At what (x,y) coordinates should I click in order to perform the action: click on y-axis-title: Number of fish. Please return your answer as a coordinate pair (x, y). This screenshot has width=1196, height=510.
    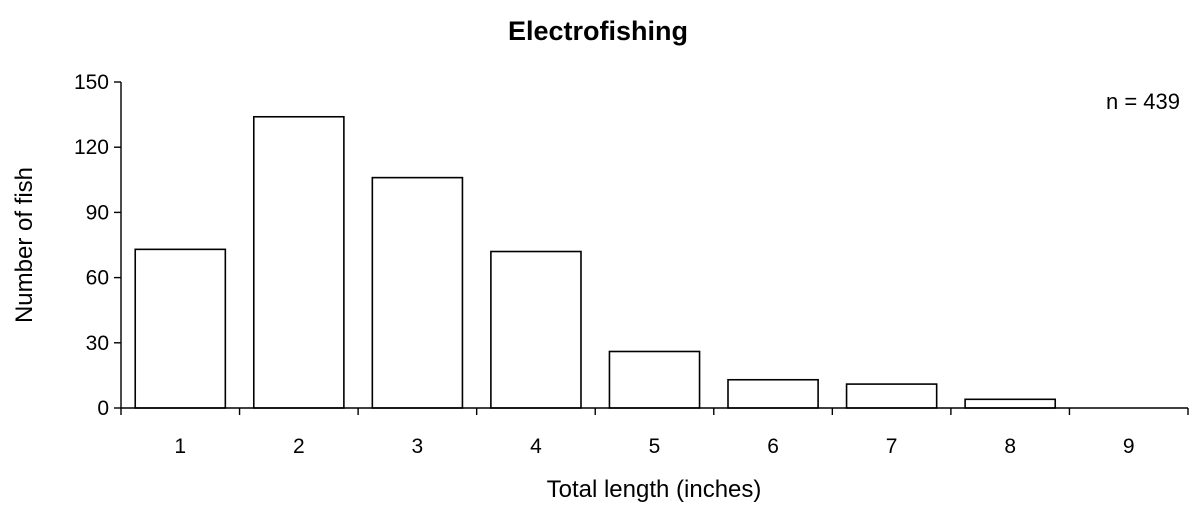
    Looking at the image, I should click on (24, 245).